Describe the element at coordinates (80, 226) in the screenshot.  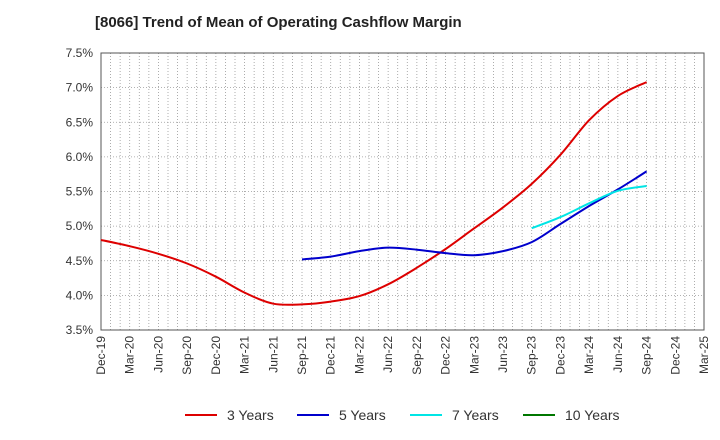
I see `y-tick-label: 5.0%` at that location.